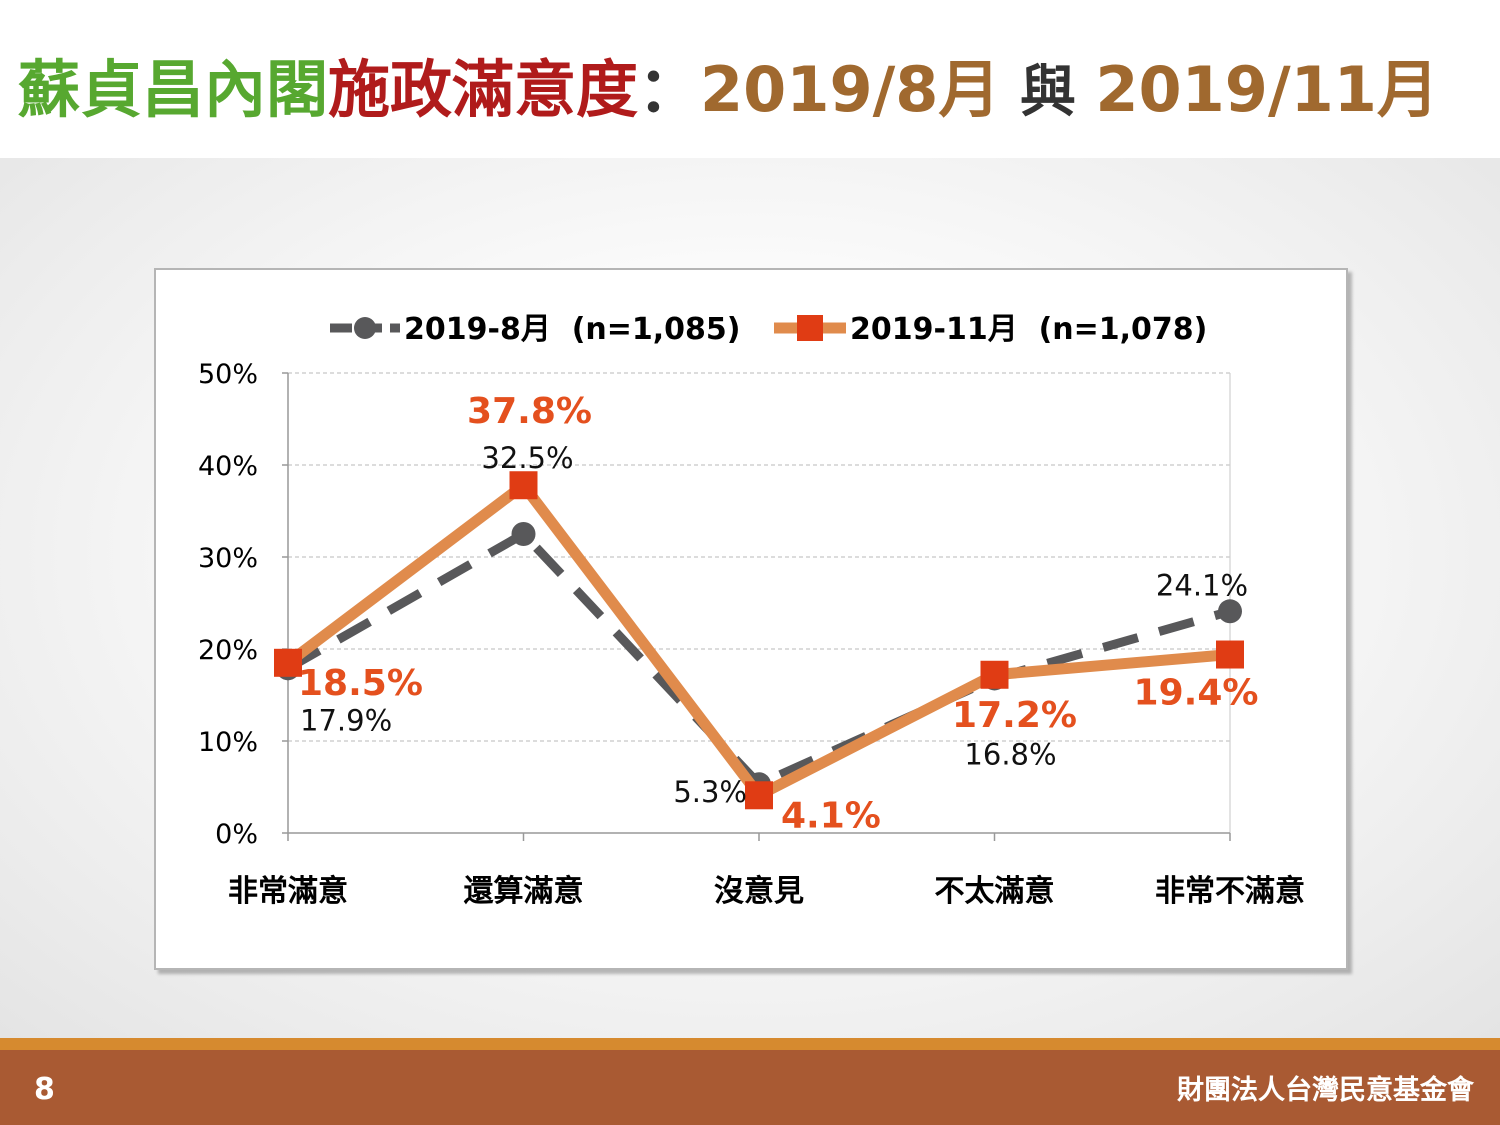 This screenshot has width=1500, height=1125. What do you see at coordinates (236, 834) in the screenshot?
I see `y-tick-label-0: 0%` at bounding box center [236, 834].